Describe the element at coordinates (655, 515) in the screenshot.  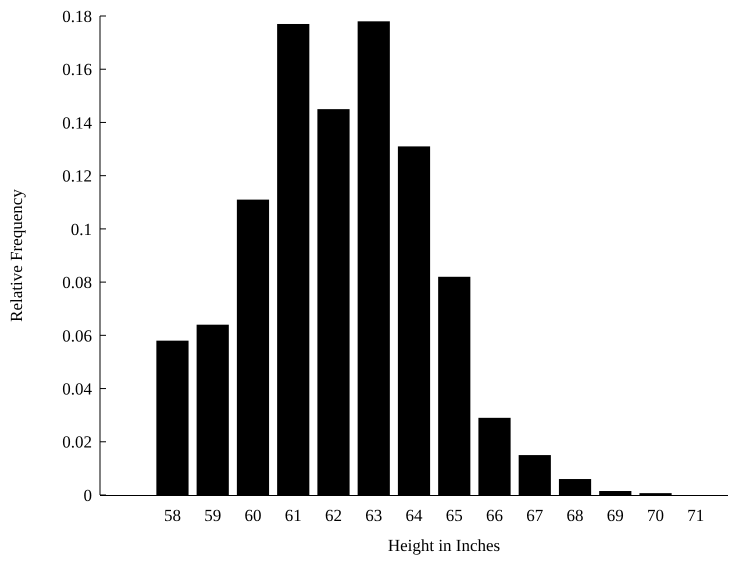
I see `x-tick-label: 70` at that location.